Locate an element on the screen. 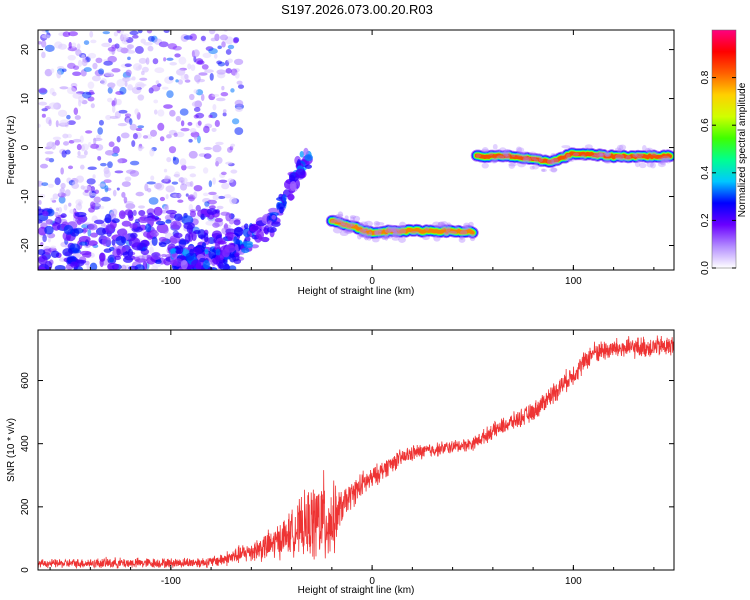 The image size is (750, 600). colorbar-label: Normalized spectral amplitude is located at coordinates (742, 149).